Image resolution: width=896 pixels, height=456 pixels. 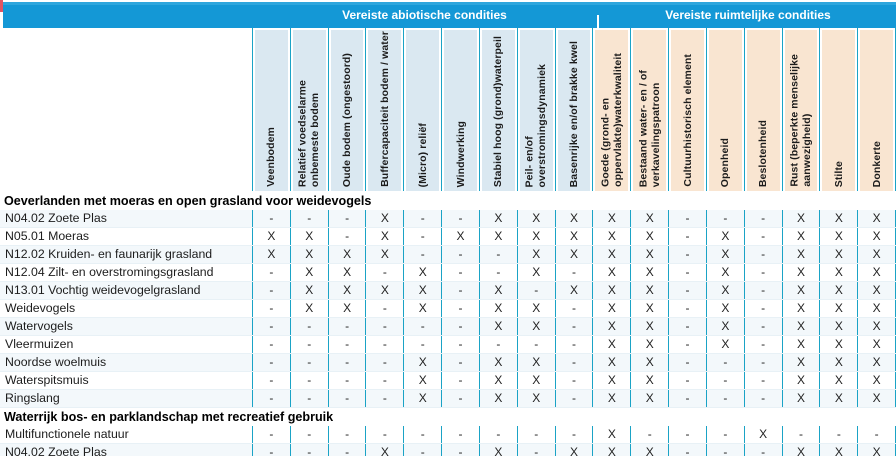 What do you see at coordinates (56, 362) in the screenshot?
I see `row-label: Noordse woelmuis` at bounding box center [56, 362].